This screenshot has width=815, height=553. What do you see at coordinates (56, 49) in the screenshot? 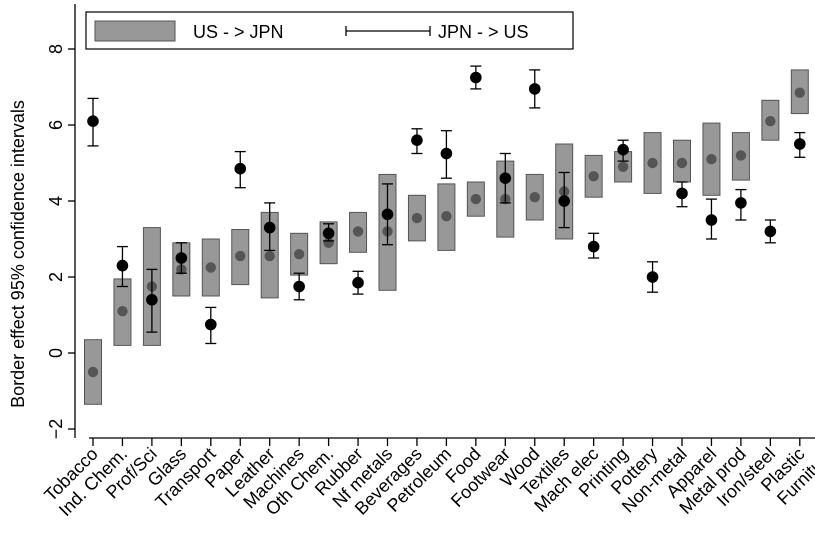
I see `y-tick-label: 8` at bounding box center [56, 49].